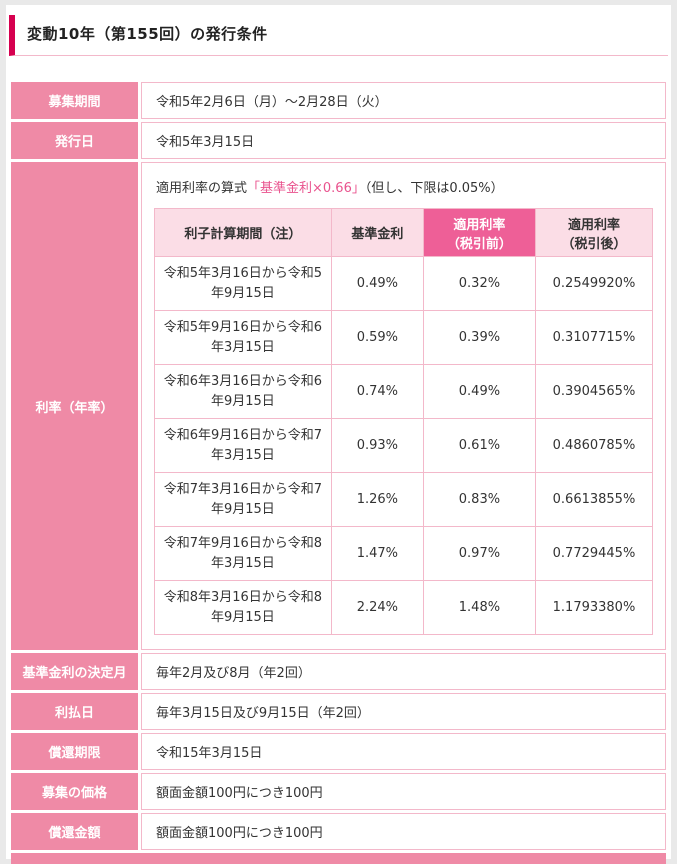 Image resolution: width=677 pixels, height=864 pixels. Describe the element at coordinates (377, 553) in the screenshot. I see `rate-base-cell: 1.47%` at that location.